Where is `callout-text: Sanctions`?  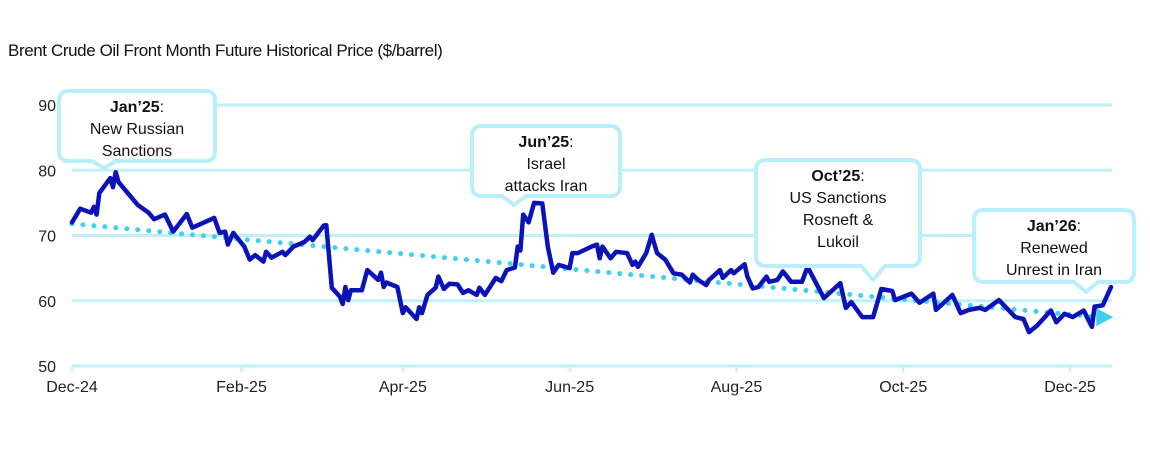
callout-text: Sanctions is located at coordinates (137, 151).